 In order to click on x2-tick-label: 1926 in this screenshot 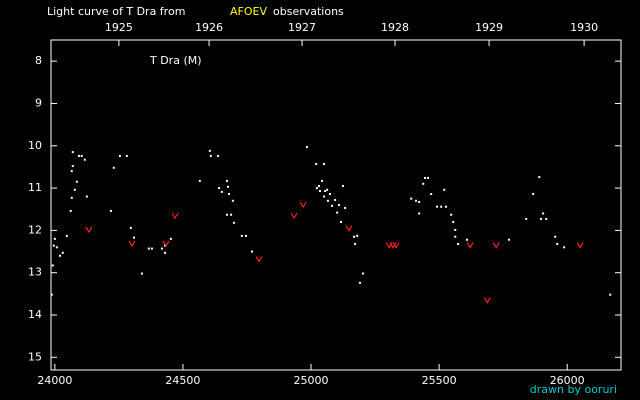, I will do `click(209, 27)`.